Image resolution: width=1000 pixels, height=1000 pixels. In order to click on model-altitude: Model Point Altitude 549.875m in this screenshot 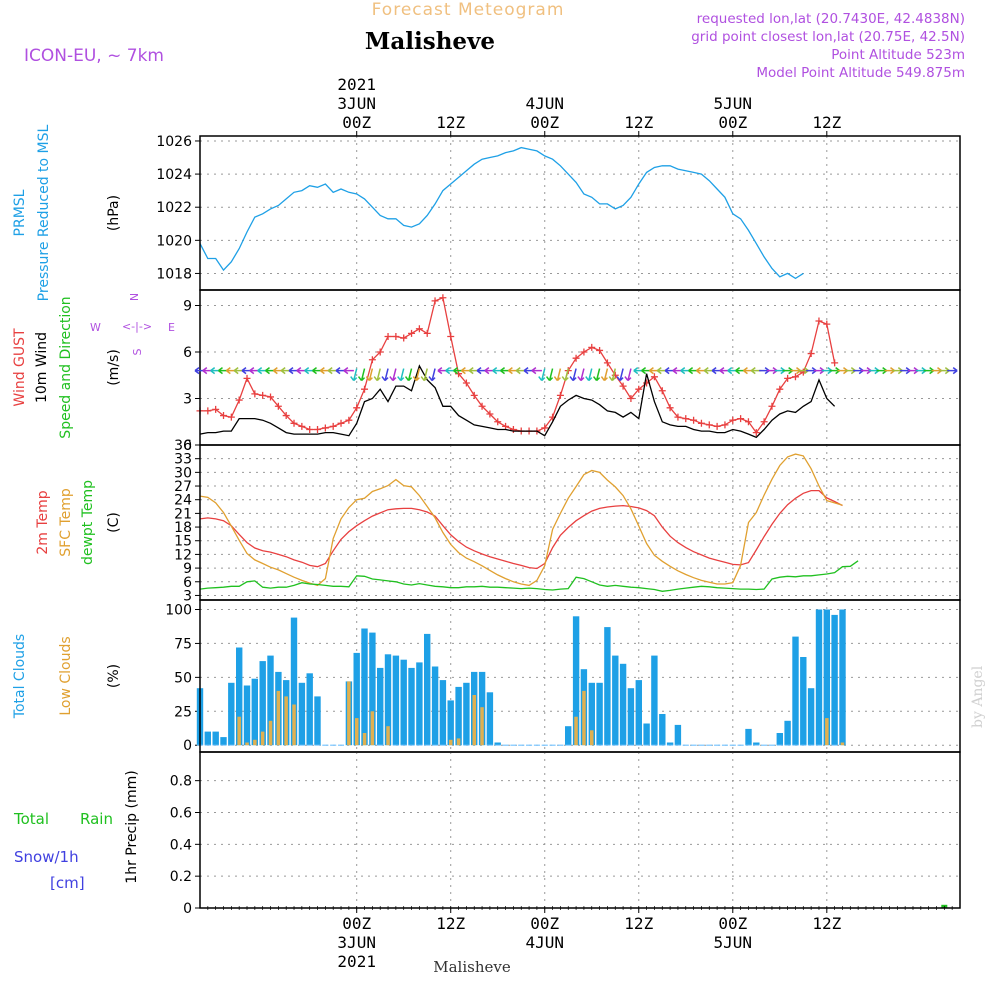, I will do `click(860, 73)`.